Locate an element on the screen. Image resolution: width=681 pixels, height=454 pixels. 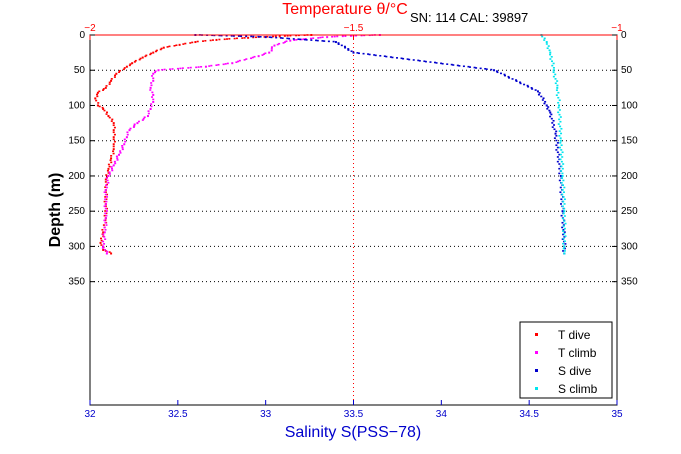
x-tick-label-32: 32 is located at coordinates (90, 414).